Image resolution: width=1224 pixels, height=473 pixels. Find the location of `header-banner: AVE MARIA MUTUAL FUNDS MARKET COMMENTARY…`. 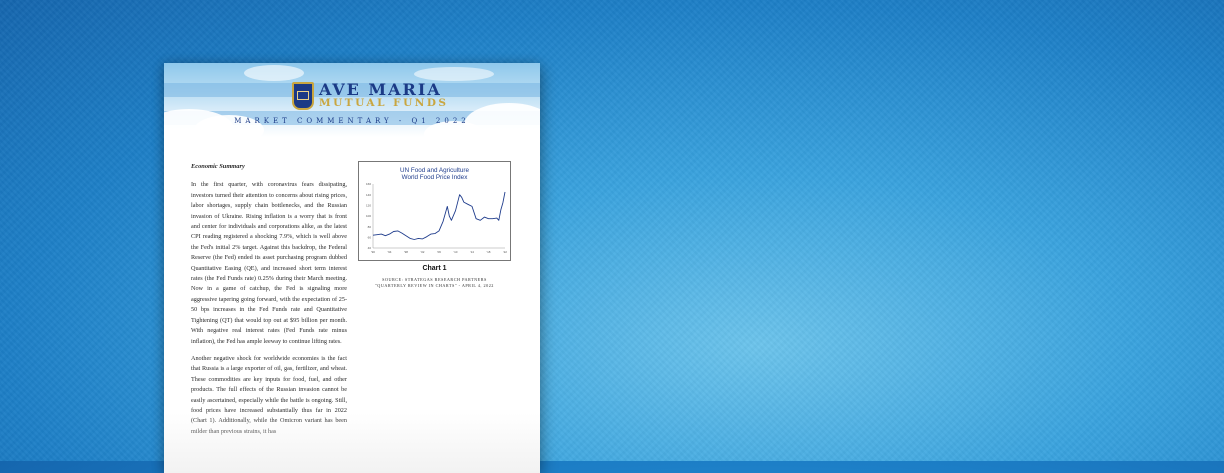

header-banner: AVE MARIA MUTUAL FUNDS MARKET COMMENTARY… is located at coordinates (352, 100).